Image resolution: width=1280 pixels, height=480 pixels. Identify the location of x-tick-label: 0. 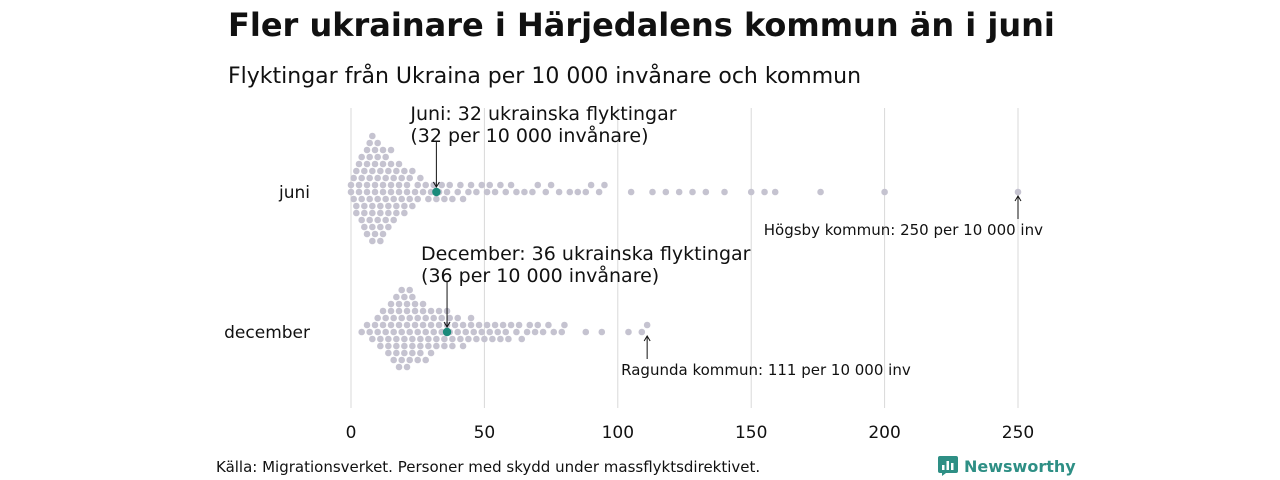
(351, 433).